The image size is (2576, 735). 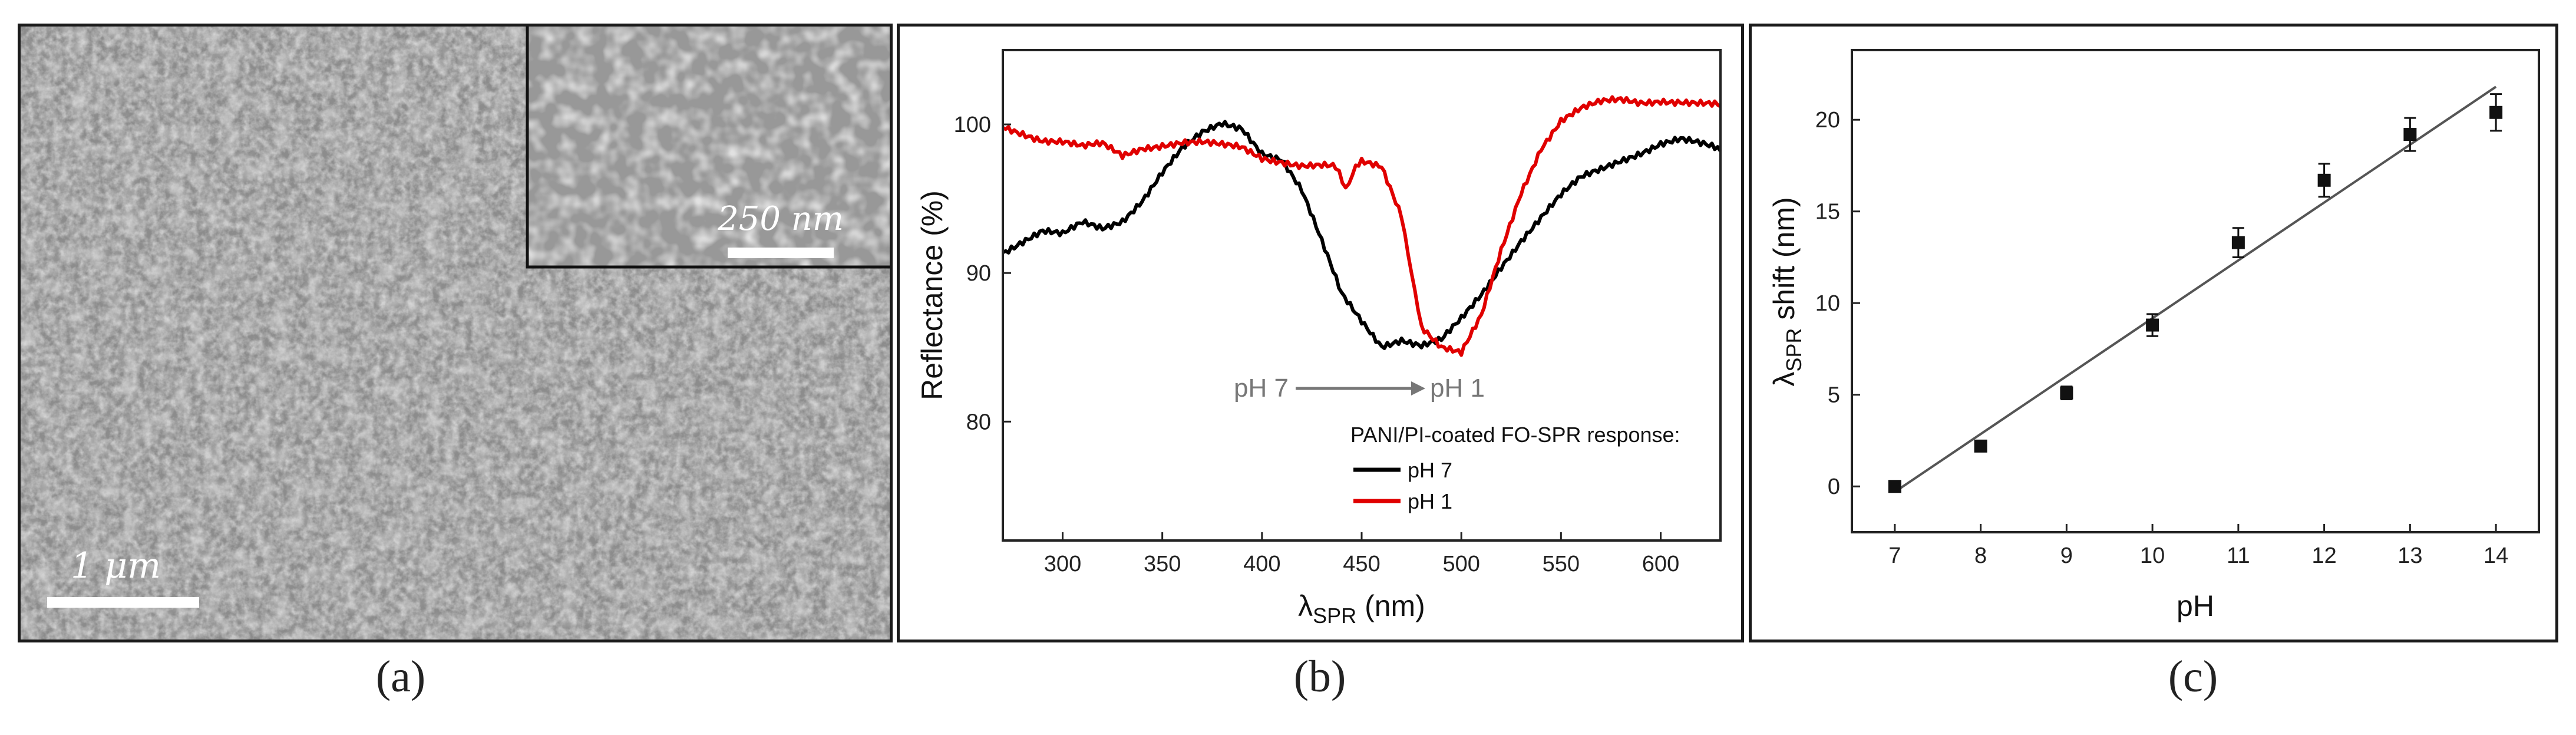 What do you see at coordinates (1261, 564) in the screenshot?
I see `x-tick-label: 400` at bounding box center [1261, 564].